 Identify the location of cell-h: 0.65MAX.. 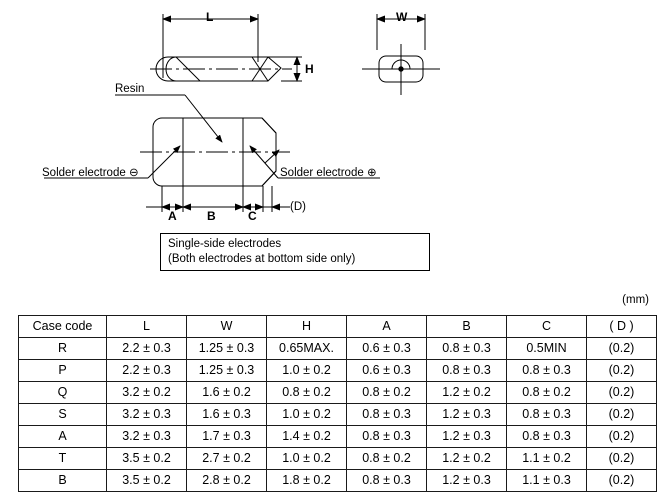
(306, 348).